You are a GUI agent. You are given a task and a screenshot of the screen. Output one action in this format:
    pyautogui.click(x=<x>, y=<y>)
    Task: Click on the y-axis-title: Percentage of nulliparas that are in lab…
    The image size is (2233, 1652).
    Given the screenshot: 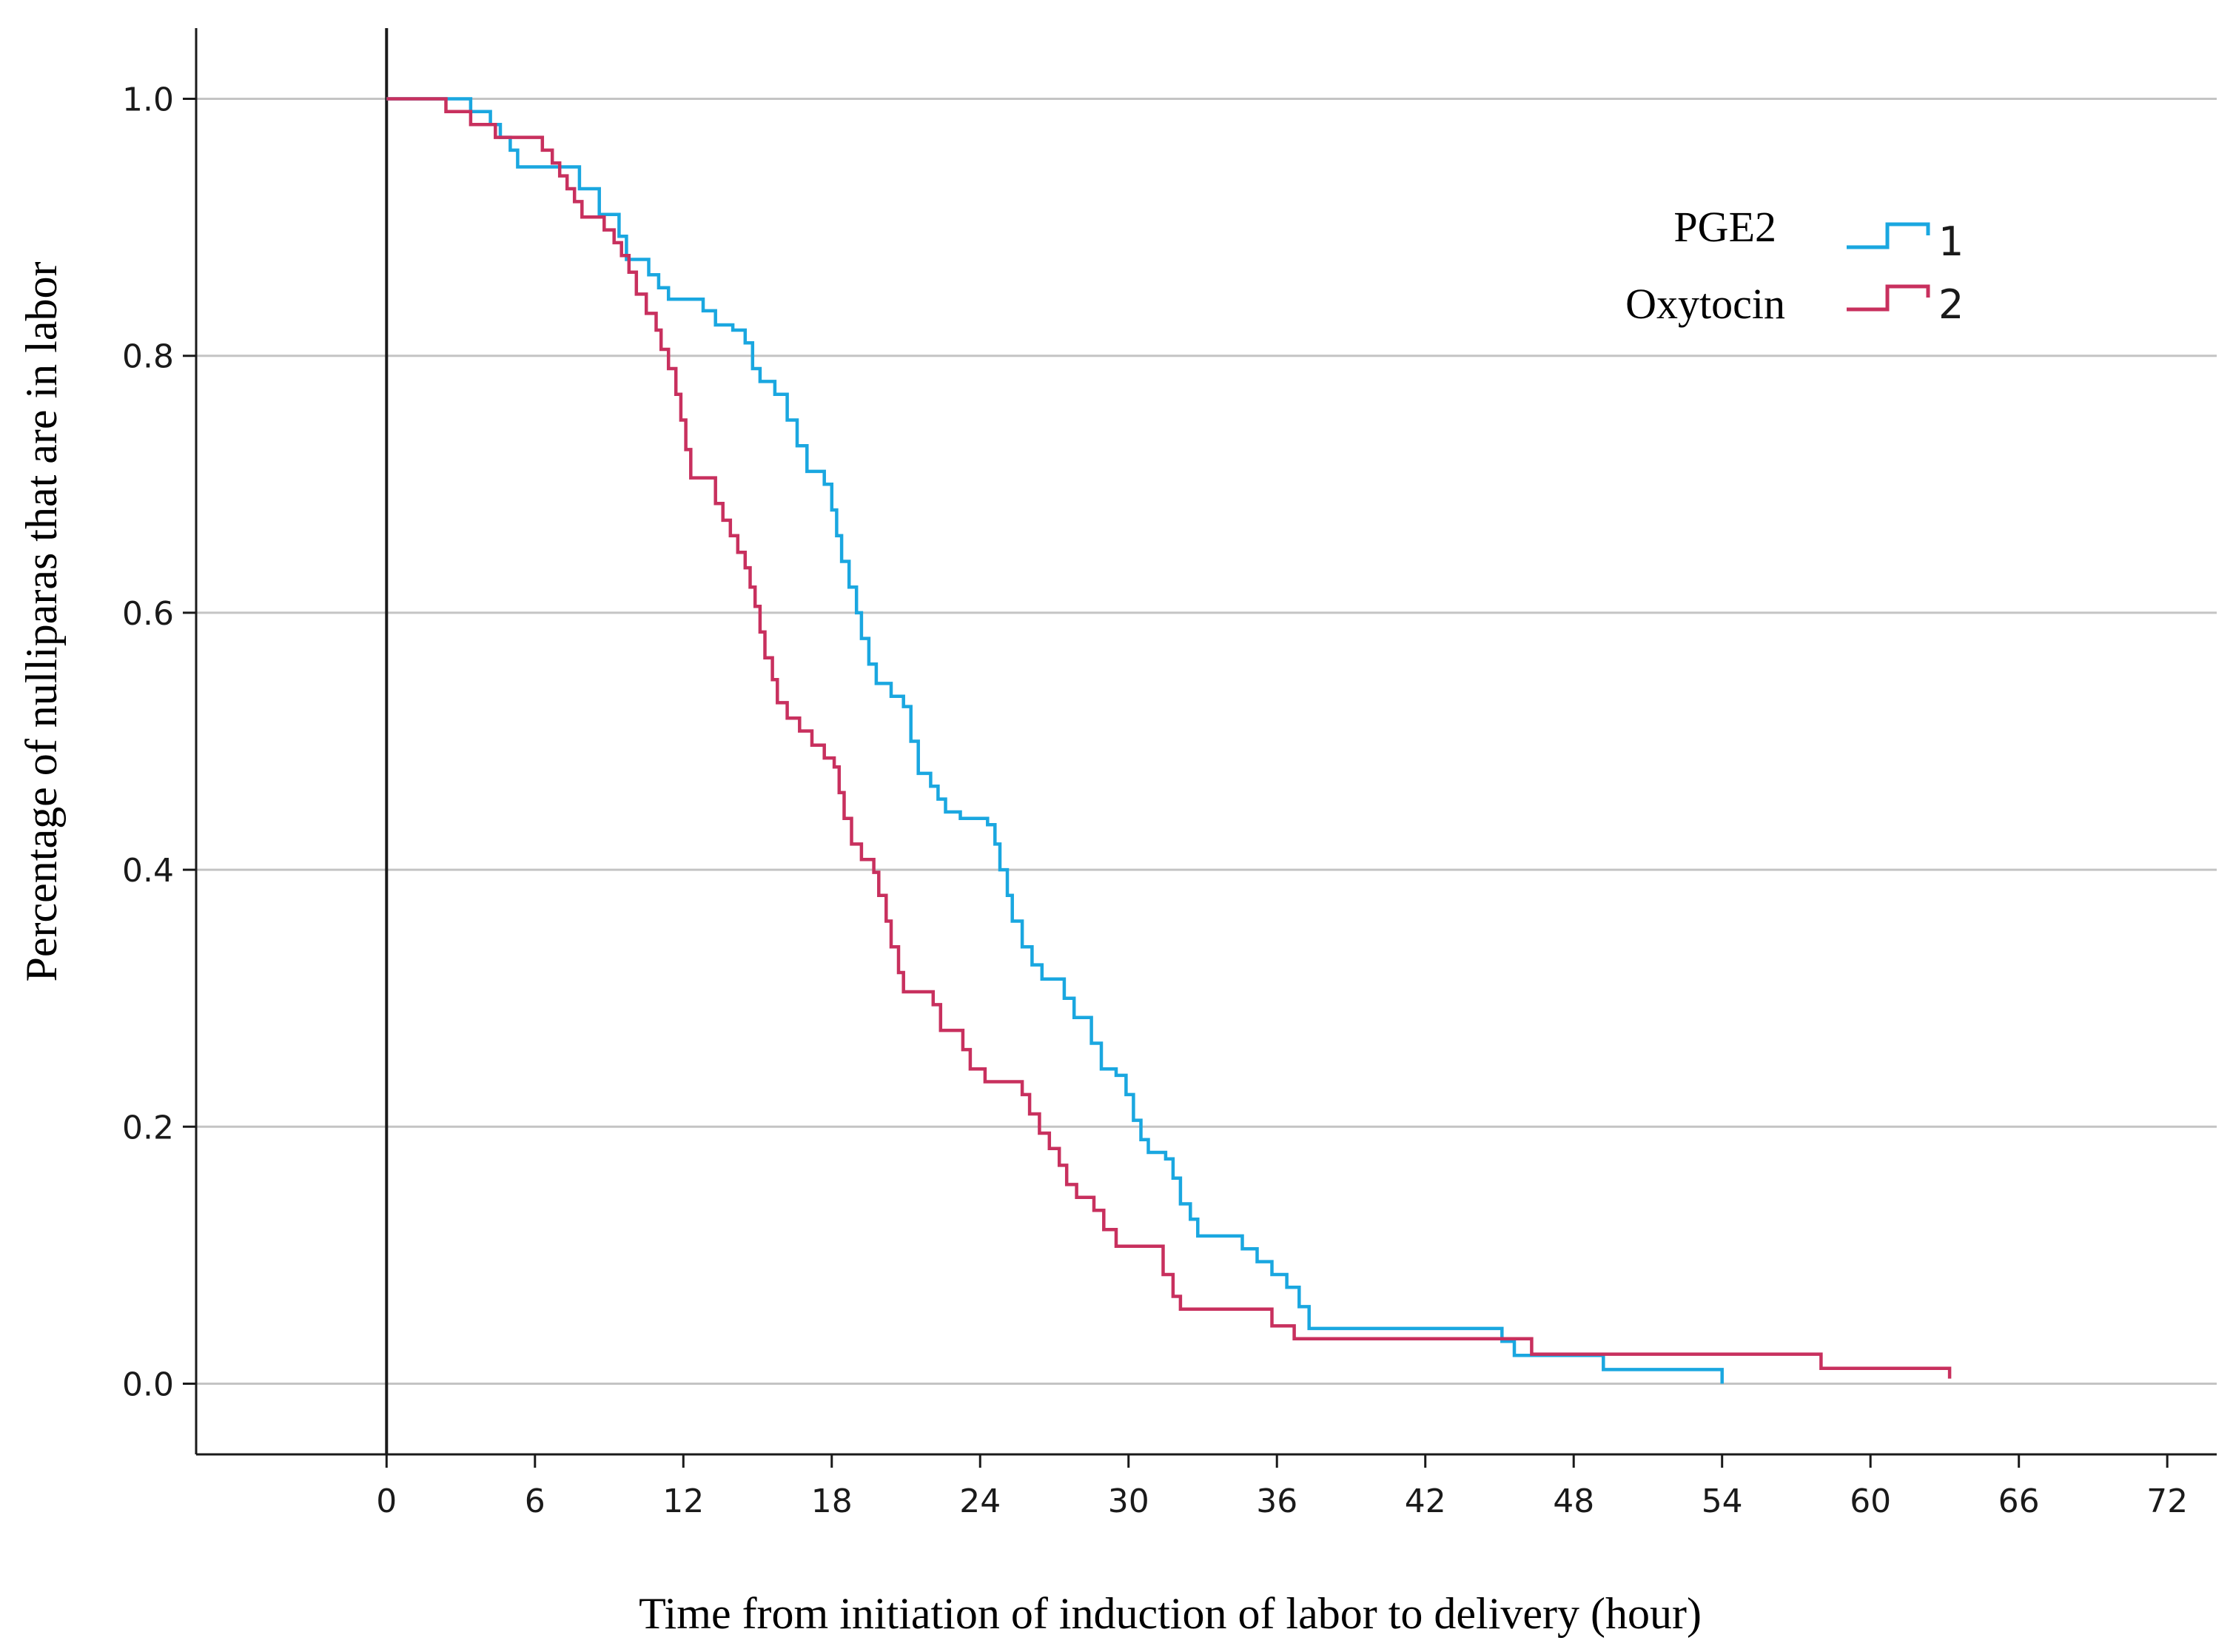 What is the action you would take?
    pyautogui.click(x=41, y=622)
    